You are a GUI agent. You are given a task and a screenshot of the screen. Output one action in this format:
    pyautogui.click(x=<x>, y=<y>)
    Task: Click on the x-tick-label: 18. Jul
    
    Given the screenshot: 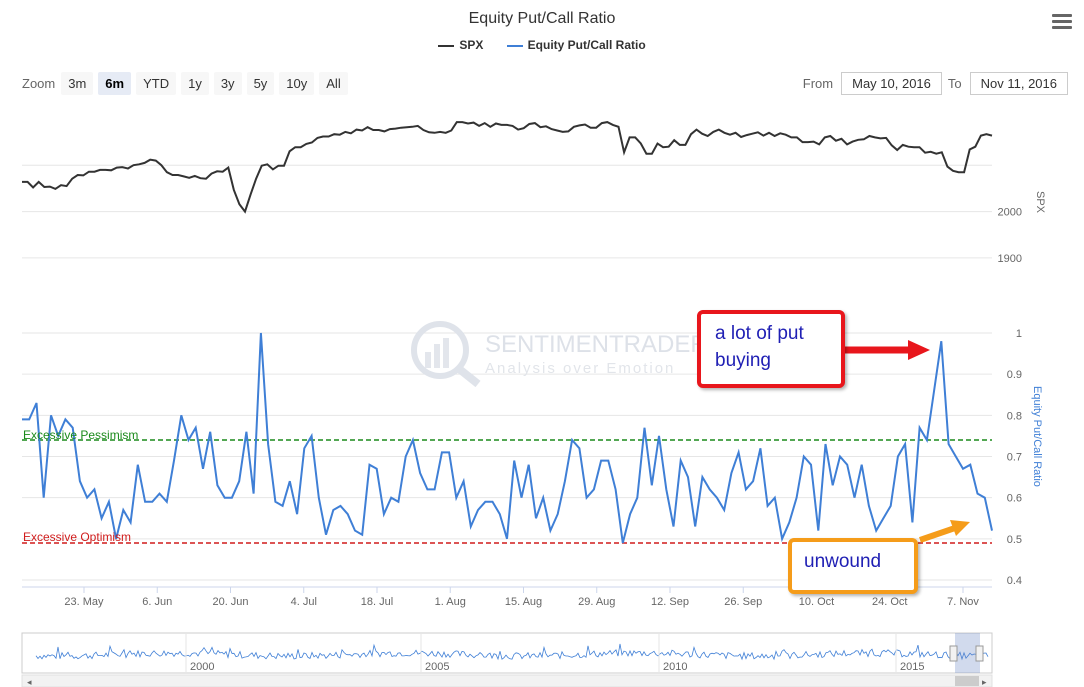 What is the action you would take?
    pyautogui.click(x=377, y=602)
    